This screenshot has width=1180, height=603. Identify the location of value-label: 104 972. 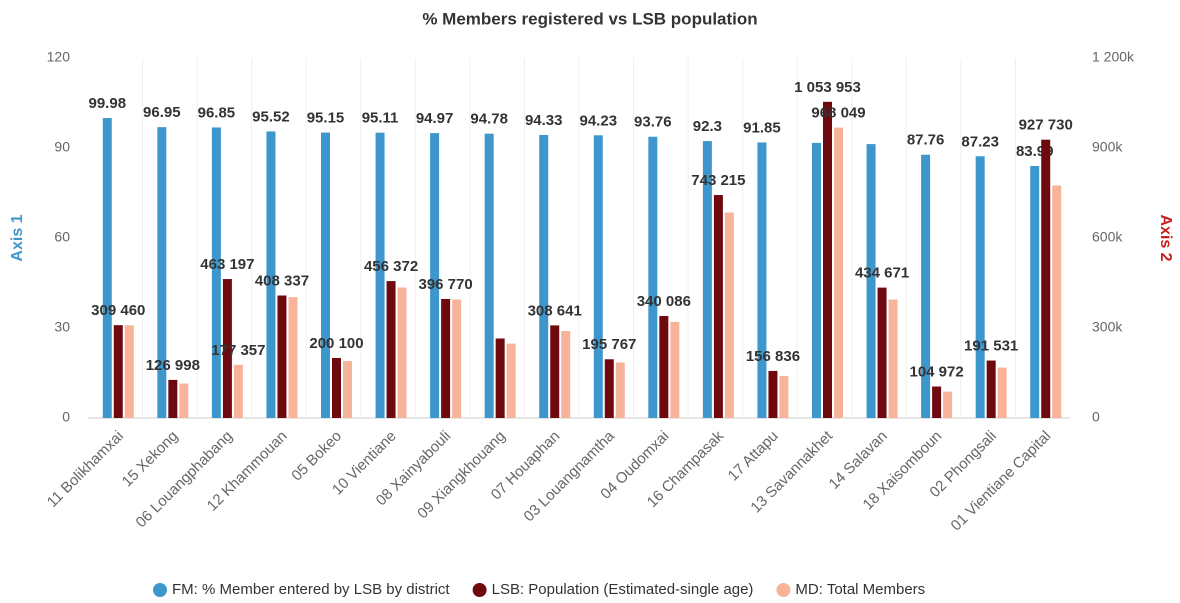
(936, 371).